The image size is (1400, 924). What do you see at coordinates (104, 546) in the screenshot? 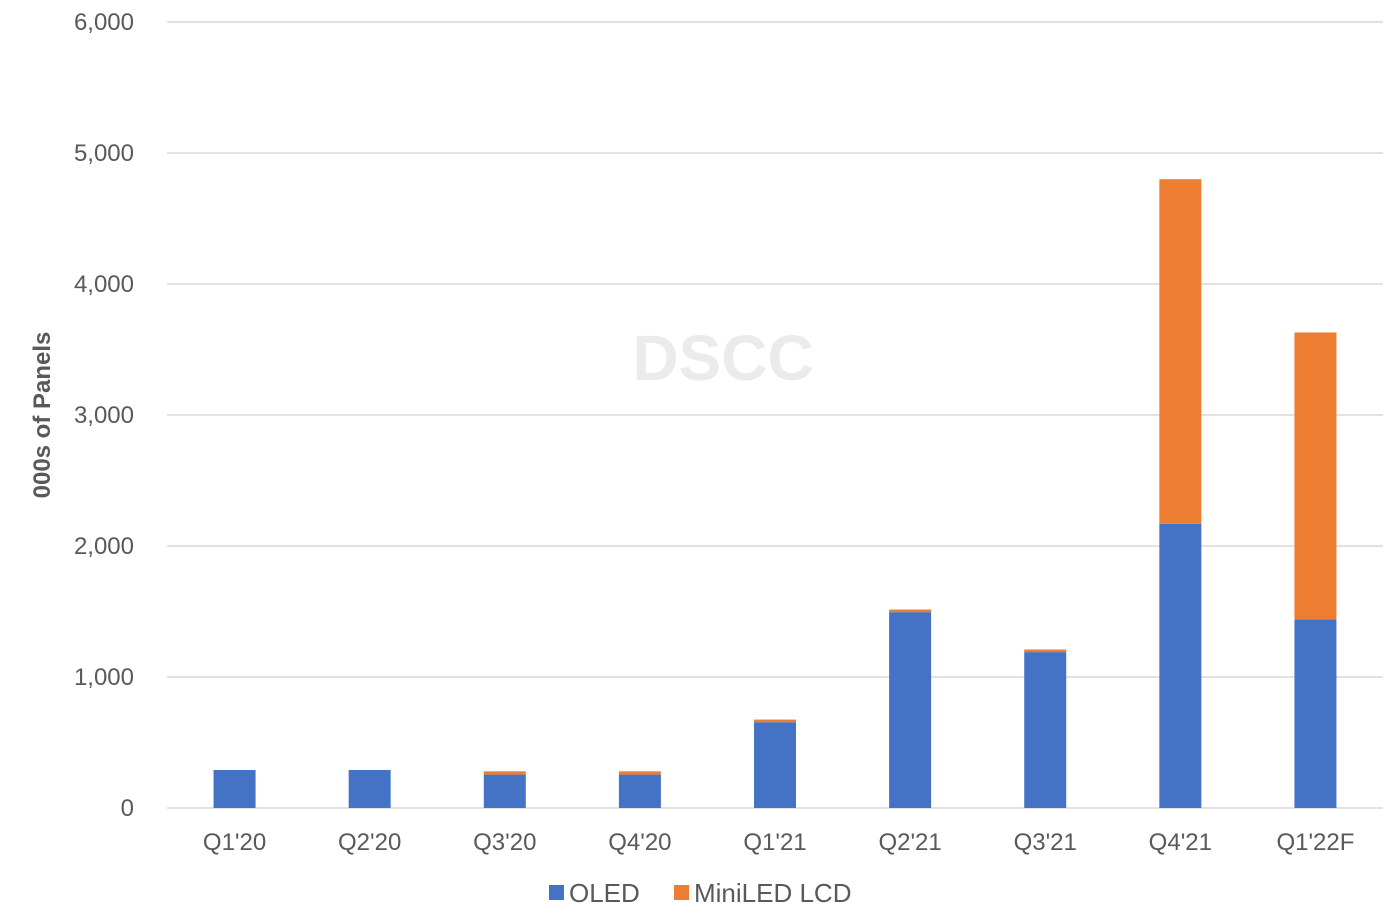
I see `y-tick-label: 2,000` at bounding box center [104, 546].